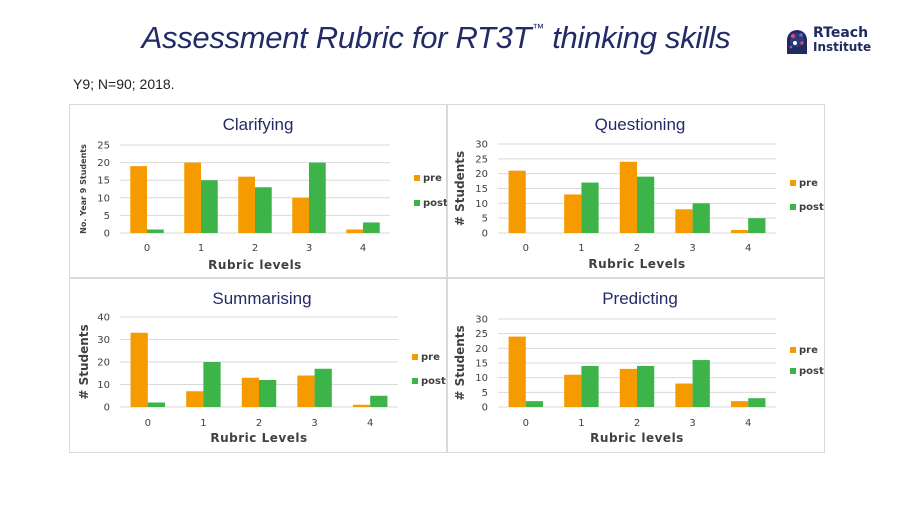  What do you see at coordinates (124, 84) in the screenshot?
I see `sample-info: Y9; N=90; 2018.` at bounding box center [124, 84].